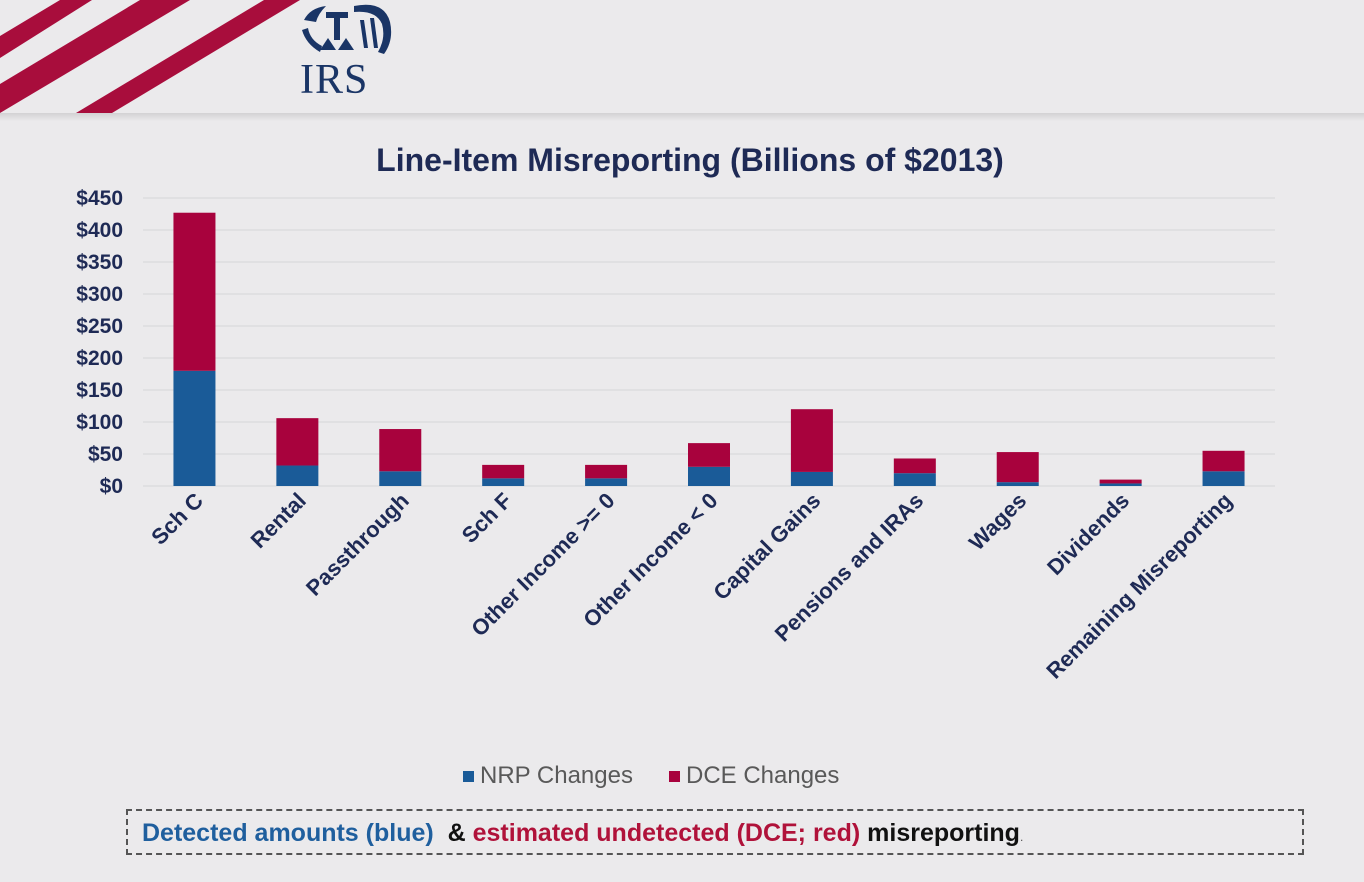 The width and height of the screenshot is (1364, 882). I want to click on y-tick-label: $400, so click(99, 230).